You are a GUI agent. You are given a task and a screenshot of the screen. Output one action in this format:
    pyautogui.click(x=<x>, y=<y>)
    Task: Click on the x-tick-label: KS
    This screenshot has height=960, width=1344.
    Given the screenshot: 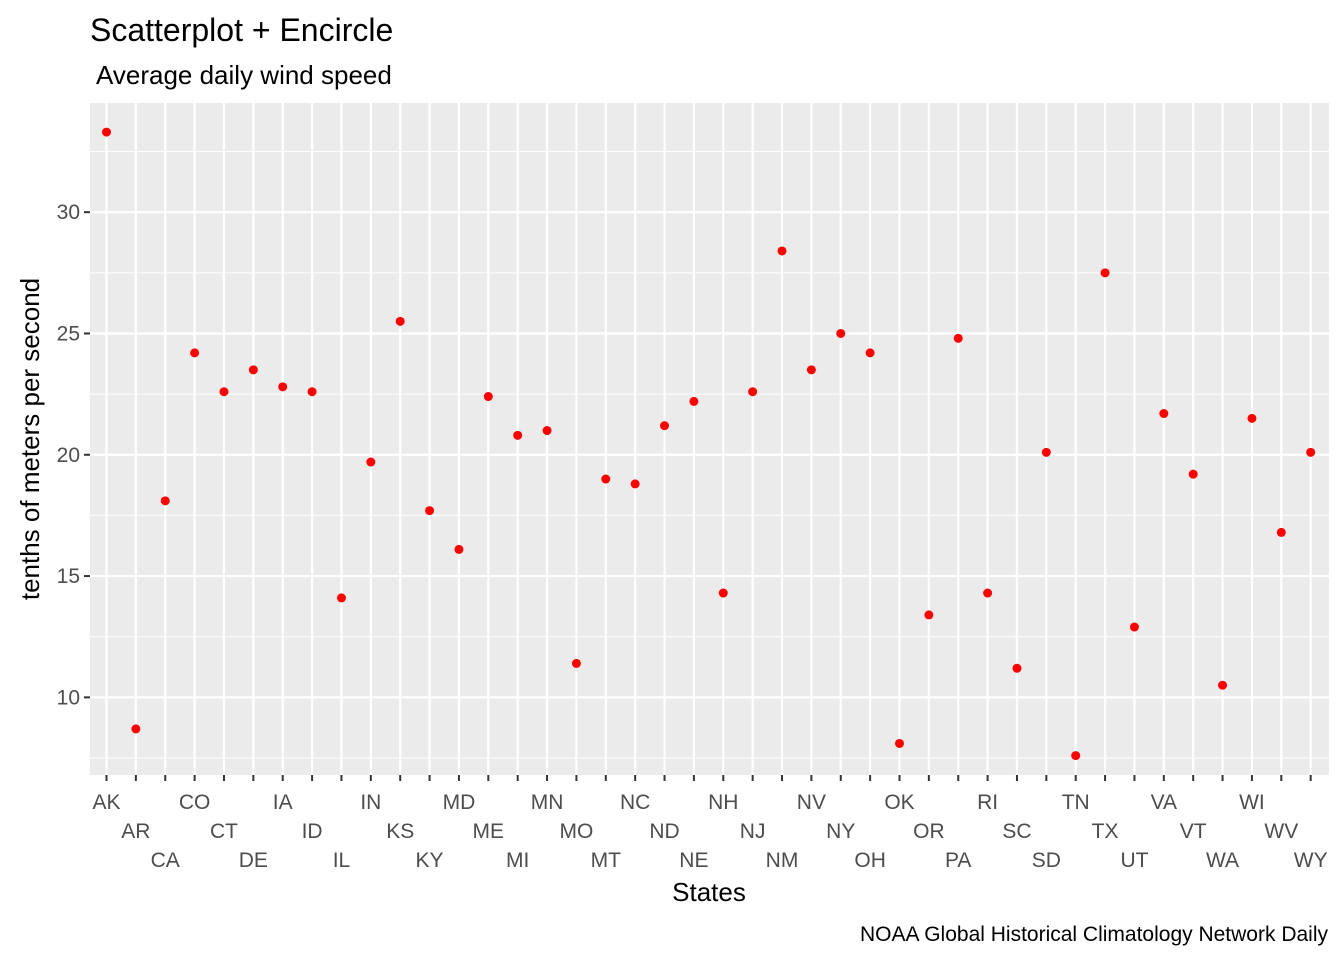 What is the action you would take?
    pyautogui.click(x=400, y=831)
    